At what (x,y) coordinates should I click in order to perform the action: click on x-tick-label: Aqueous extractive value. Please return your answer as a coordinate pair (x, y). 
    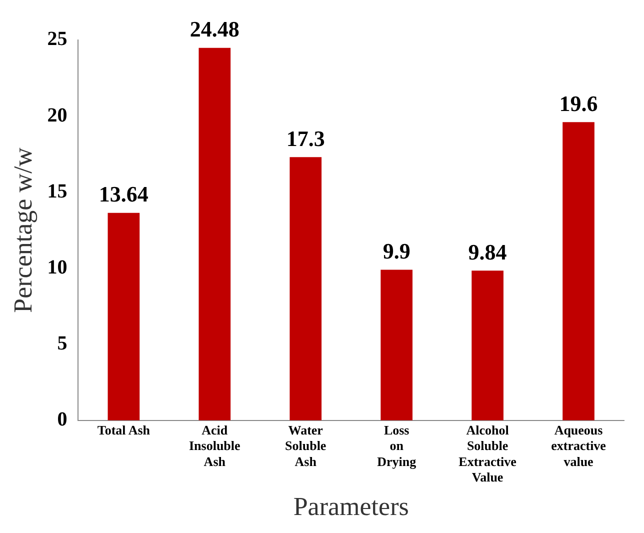
    Looking at the image, I should click on (578, 445).